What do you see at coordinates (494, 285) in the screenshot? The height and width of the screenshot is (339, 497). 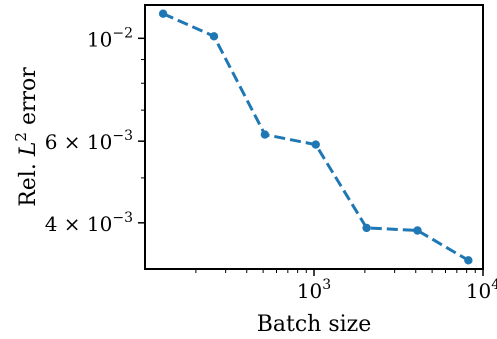 I see `x-tick-label-exponent: 4` at bounding box center [494, 285].